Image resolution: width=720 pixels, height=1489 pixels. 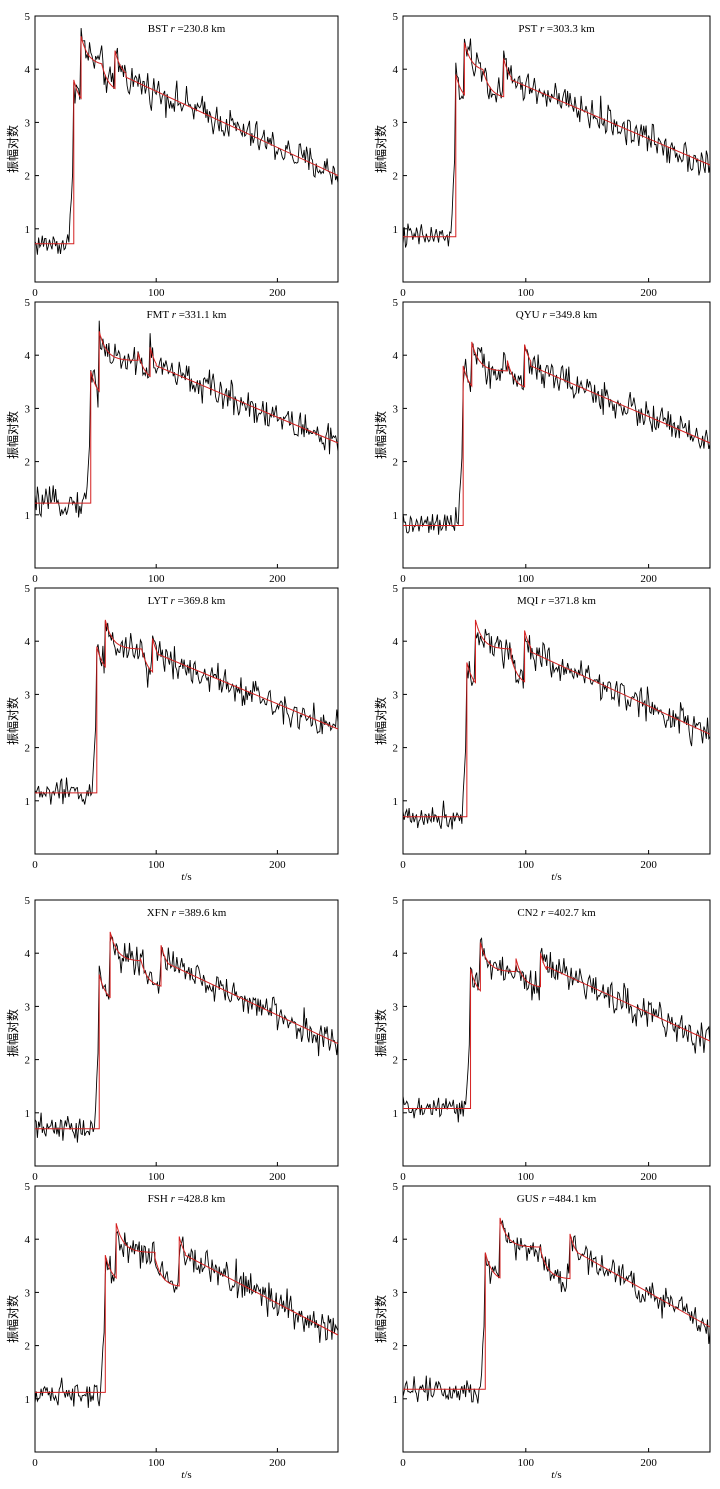 What do you see at coordinates (201, 913) in the screenshot?
I see `distance-value: =389.6 km` at bounding box center [201, 913].